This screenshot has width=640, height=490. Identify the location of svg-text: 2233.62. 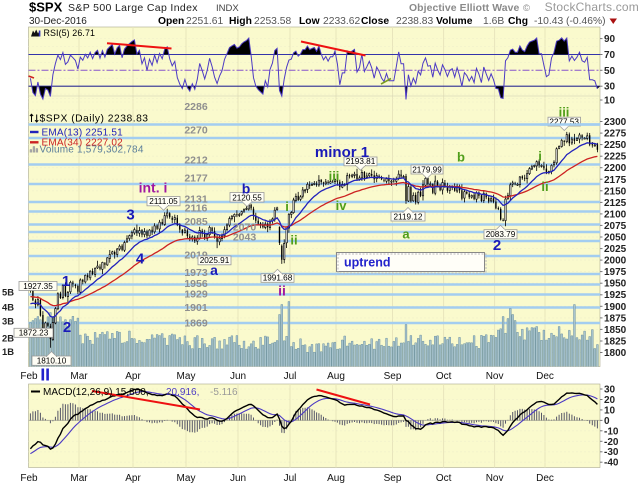
(341, 21).